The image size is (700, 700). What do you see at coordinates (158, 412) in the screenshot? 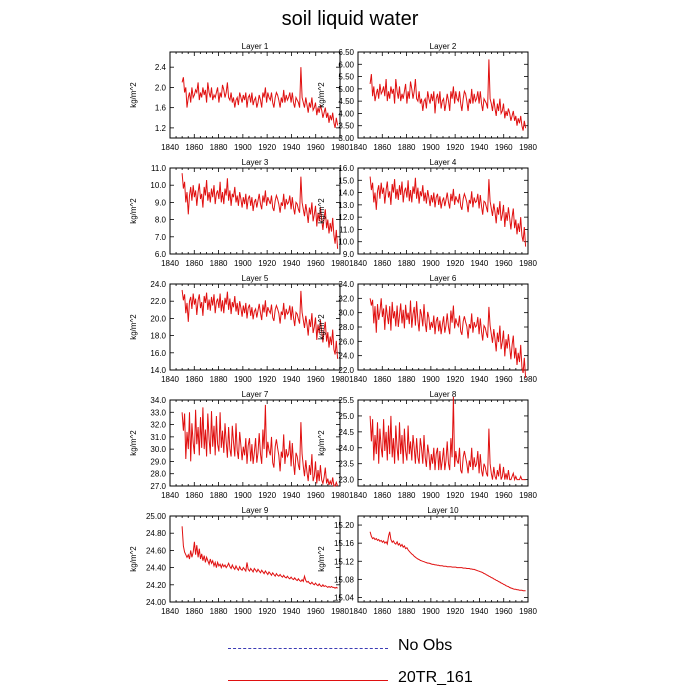
I see `panel-7-ytick-label: 33.0` at bounding box center [158, 412].